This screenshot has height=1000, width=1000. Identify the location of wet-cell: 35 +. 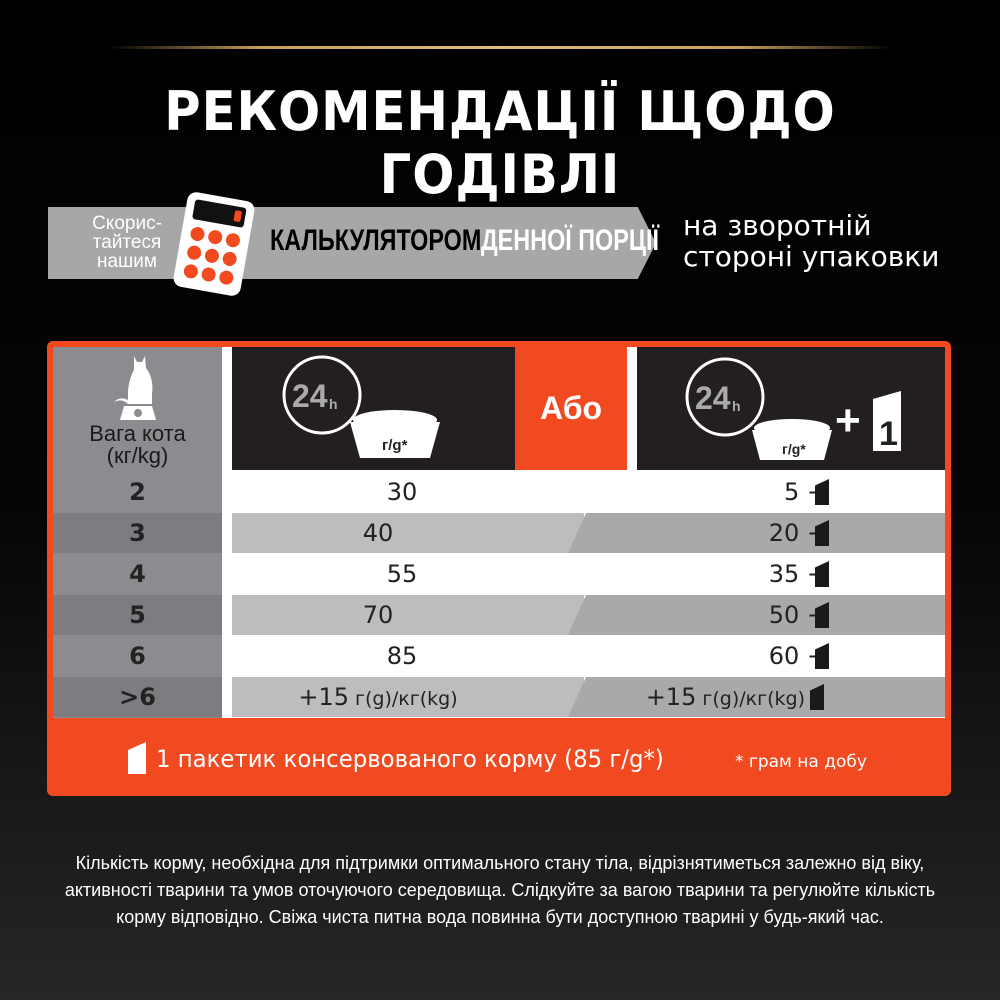
(797, 574).